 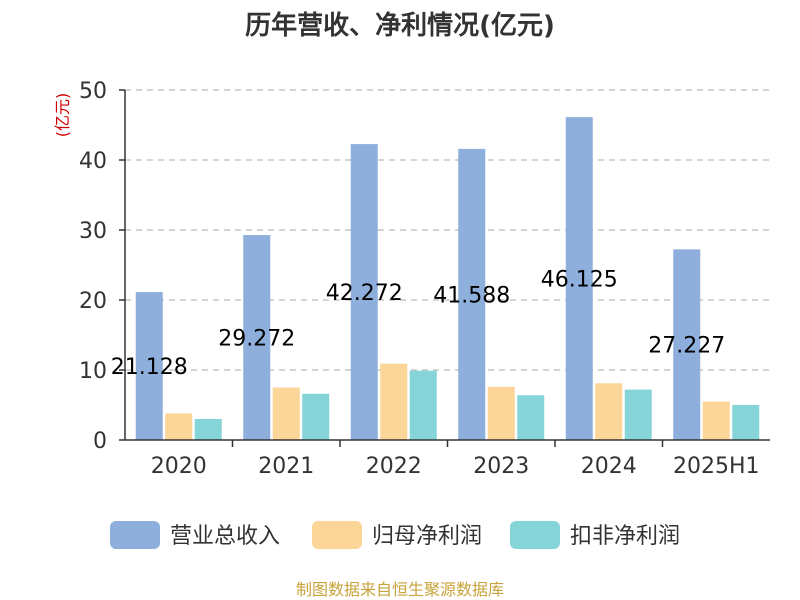 I want to click on data-label: 29.272, so click(x=256, y=339).